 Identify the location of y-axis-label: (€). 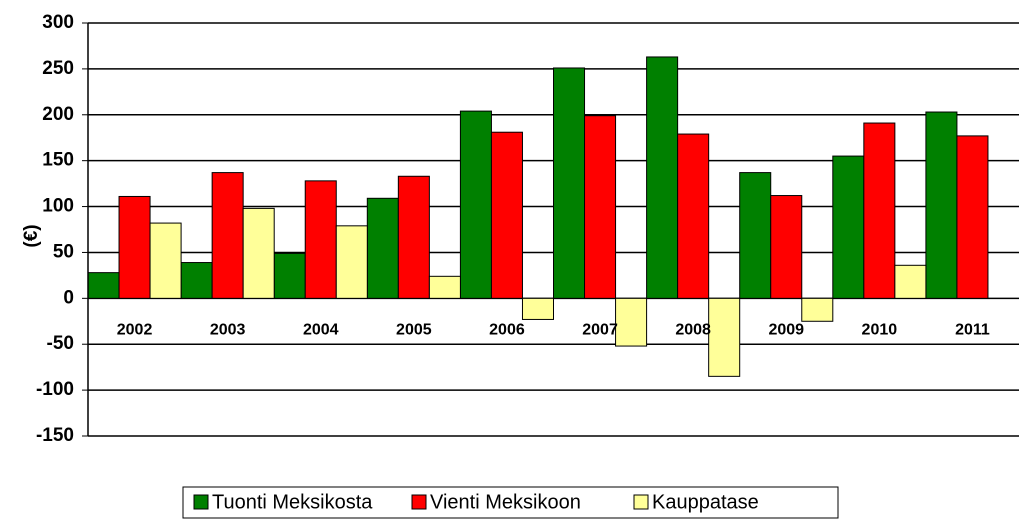
(31, 235).